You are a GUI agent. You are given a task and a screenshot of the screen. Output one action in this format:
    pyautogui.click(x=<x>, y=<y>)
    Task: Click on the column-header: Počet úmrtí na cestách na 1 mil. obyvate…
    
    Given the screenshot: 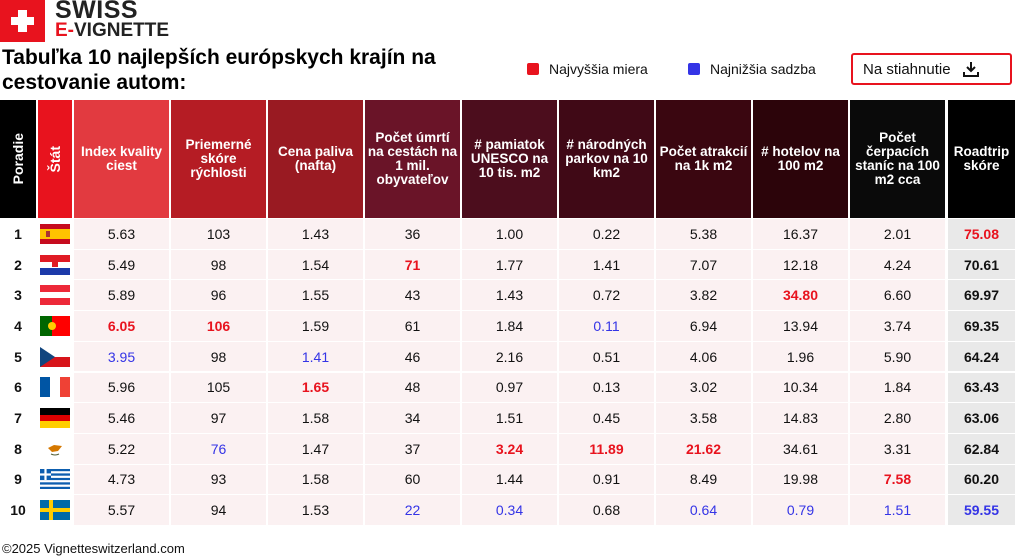 What is the action you would take?
    pyautogui.click(x=412, y=159)
    